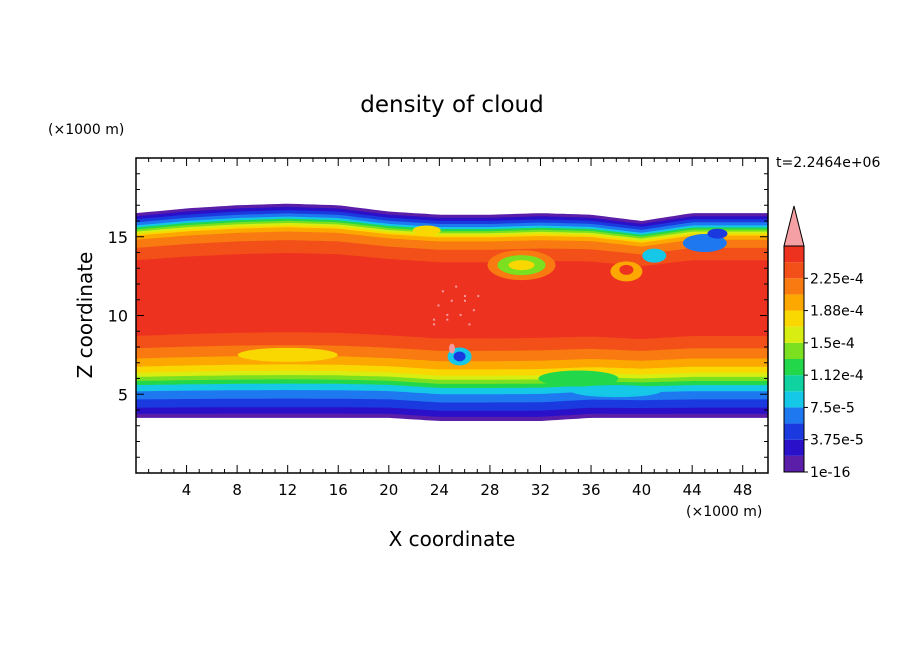  I want to click on x-tick-label: 36, so click(590, 490).